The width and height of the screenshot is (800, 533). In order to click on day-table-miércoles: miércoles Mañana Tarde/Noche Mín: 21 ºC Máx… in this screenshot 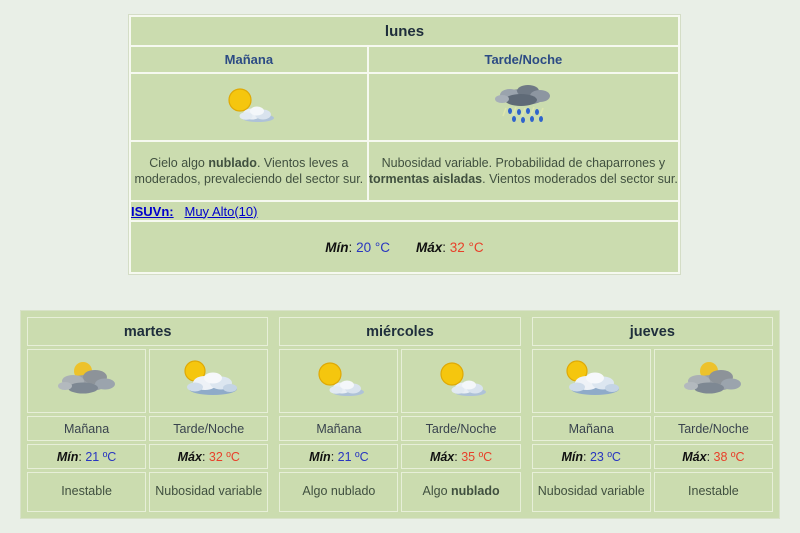, I will do `click(399, 414)`.